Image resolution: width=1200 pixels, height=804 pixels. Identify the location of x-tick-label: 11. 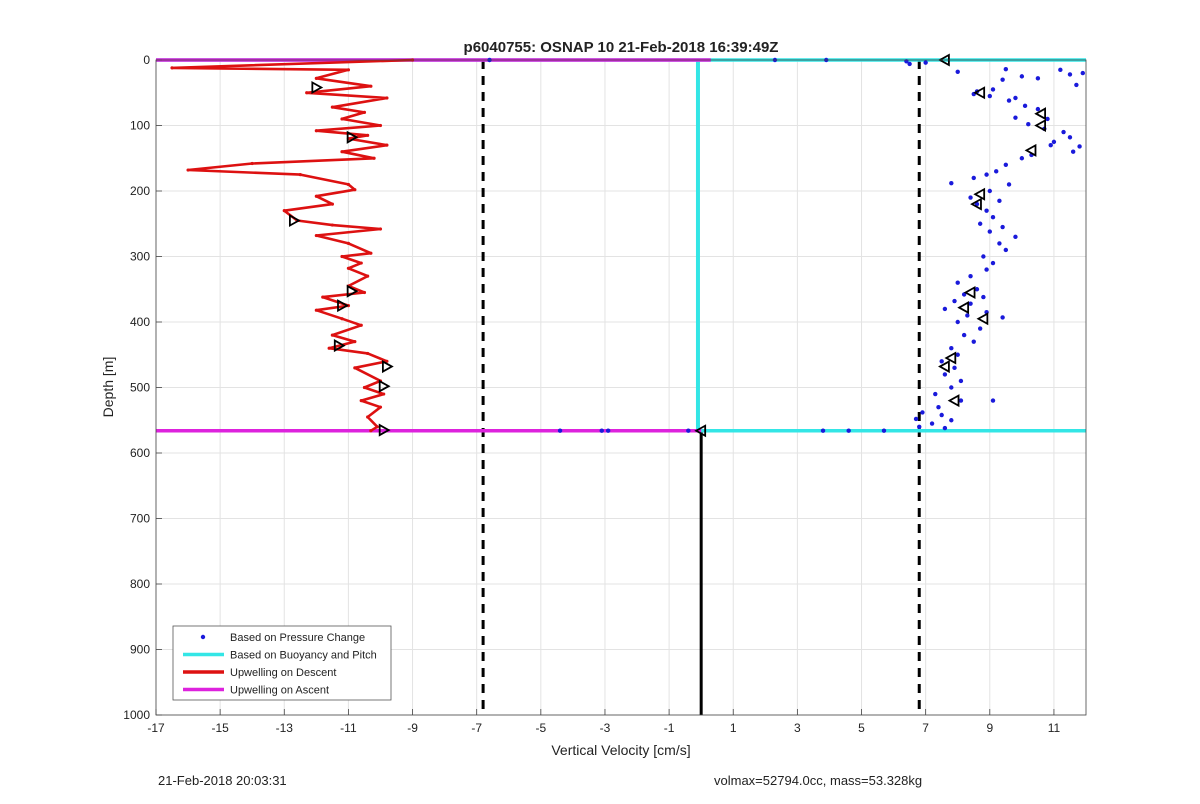
(1054, 728).